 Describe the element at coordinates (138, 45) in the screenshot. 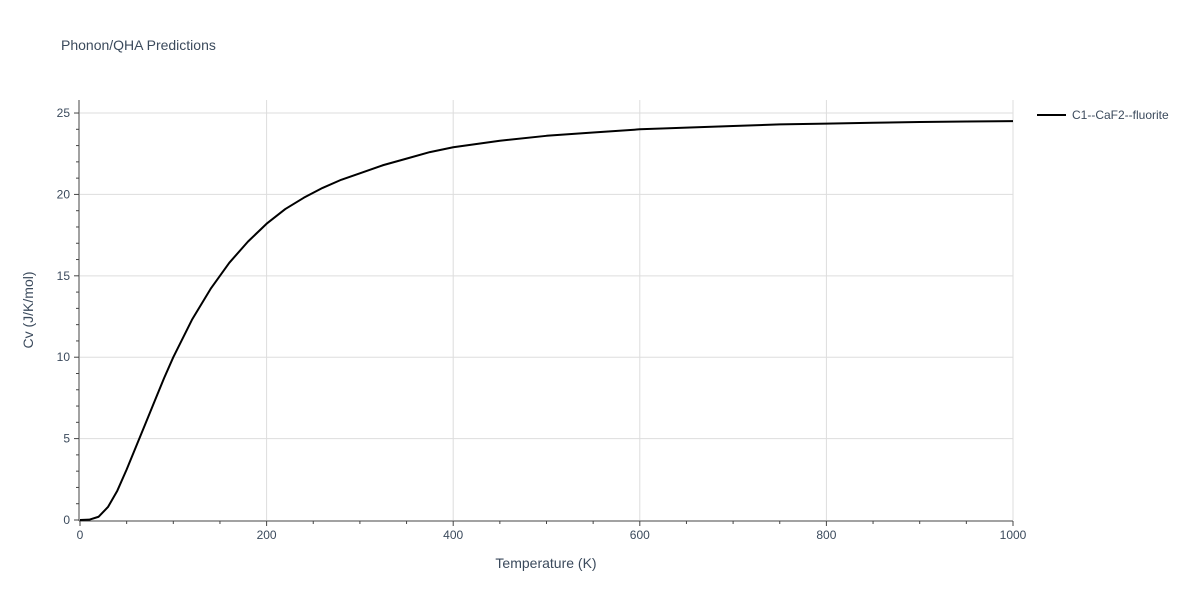

I see `chart-title: Phonon/QHA Predictions` at that location.